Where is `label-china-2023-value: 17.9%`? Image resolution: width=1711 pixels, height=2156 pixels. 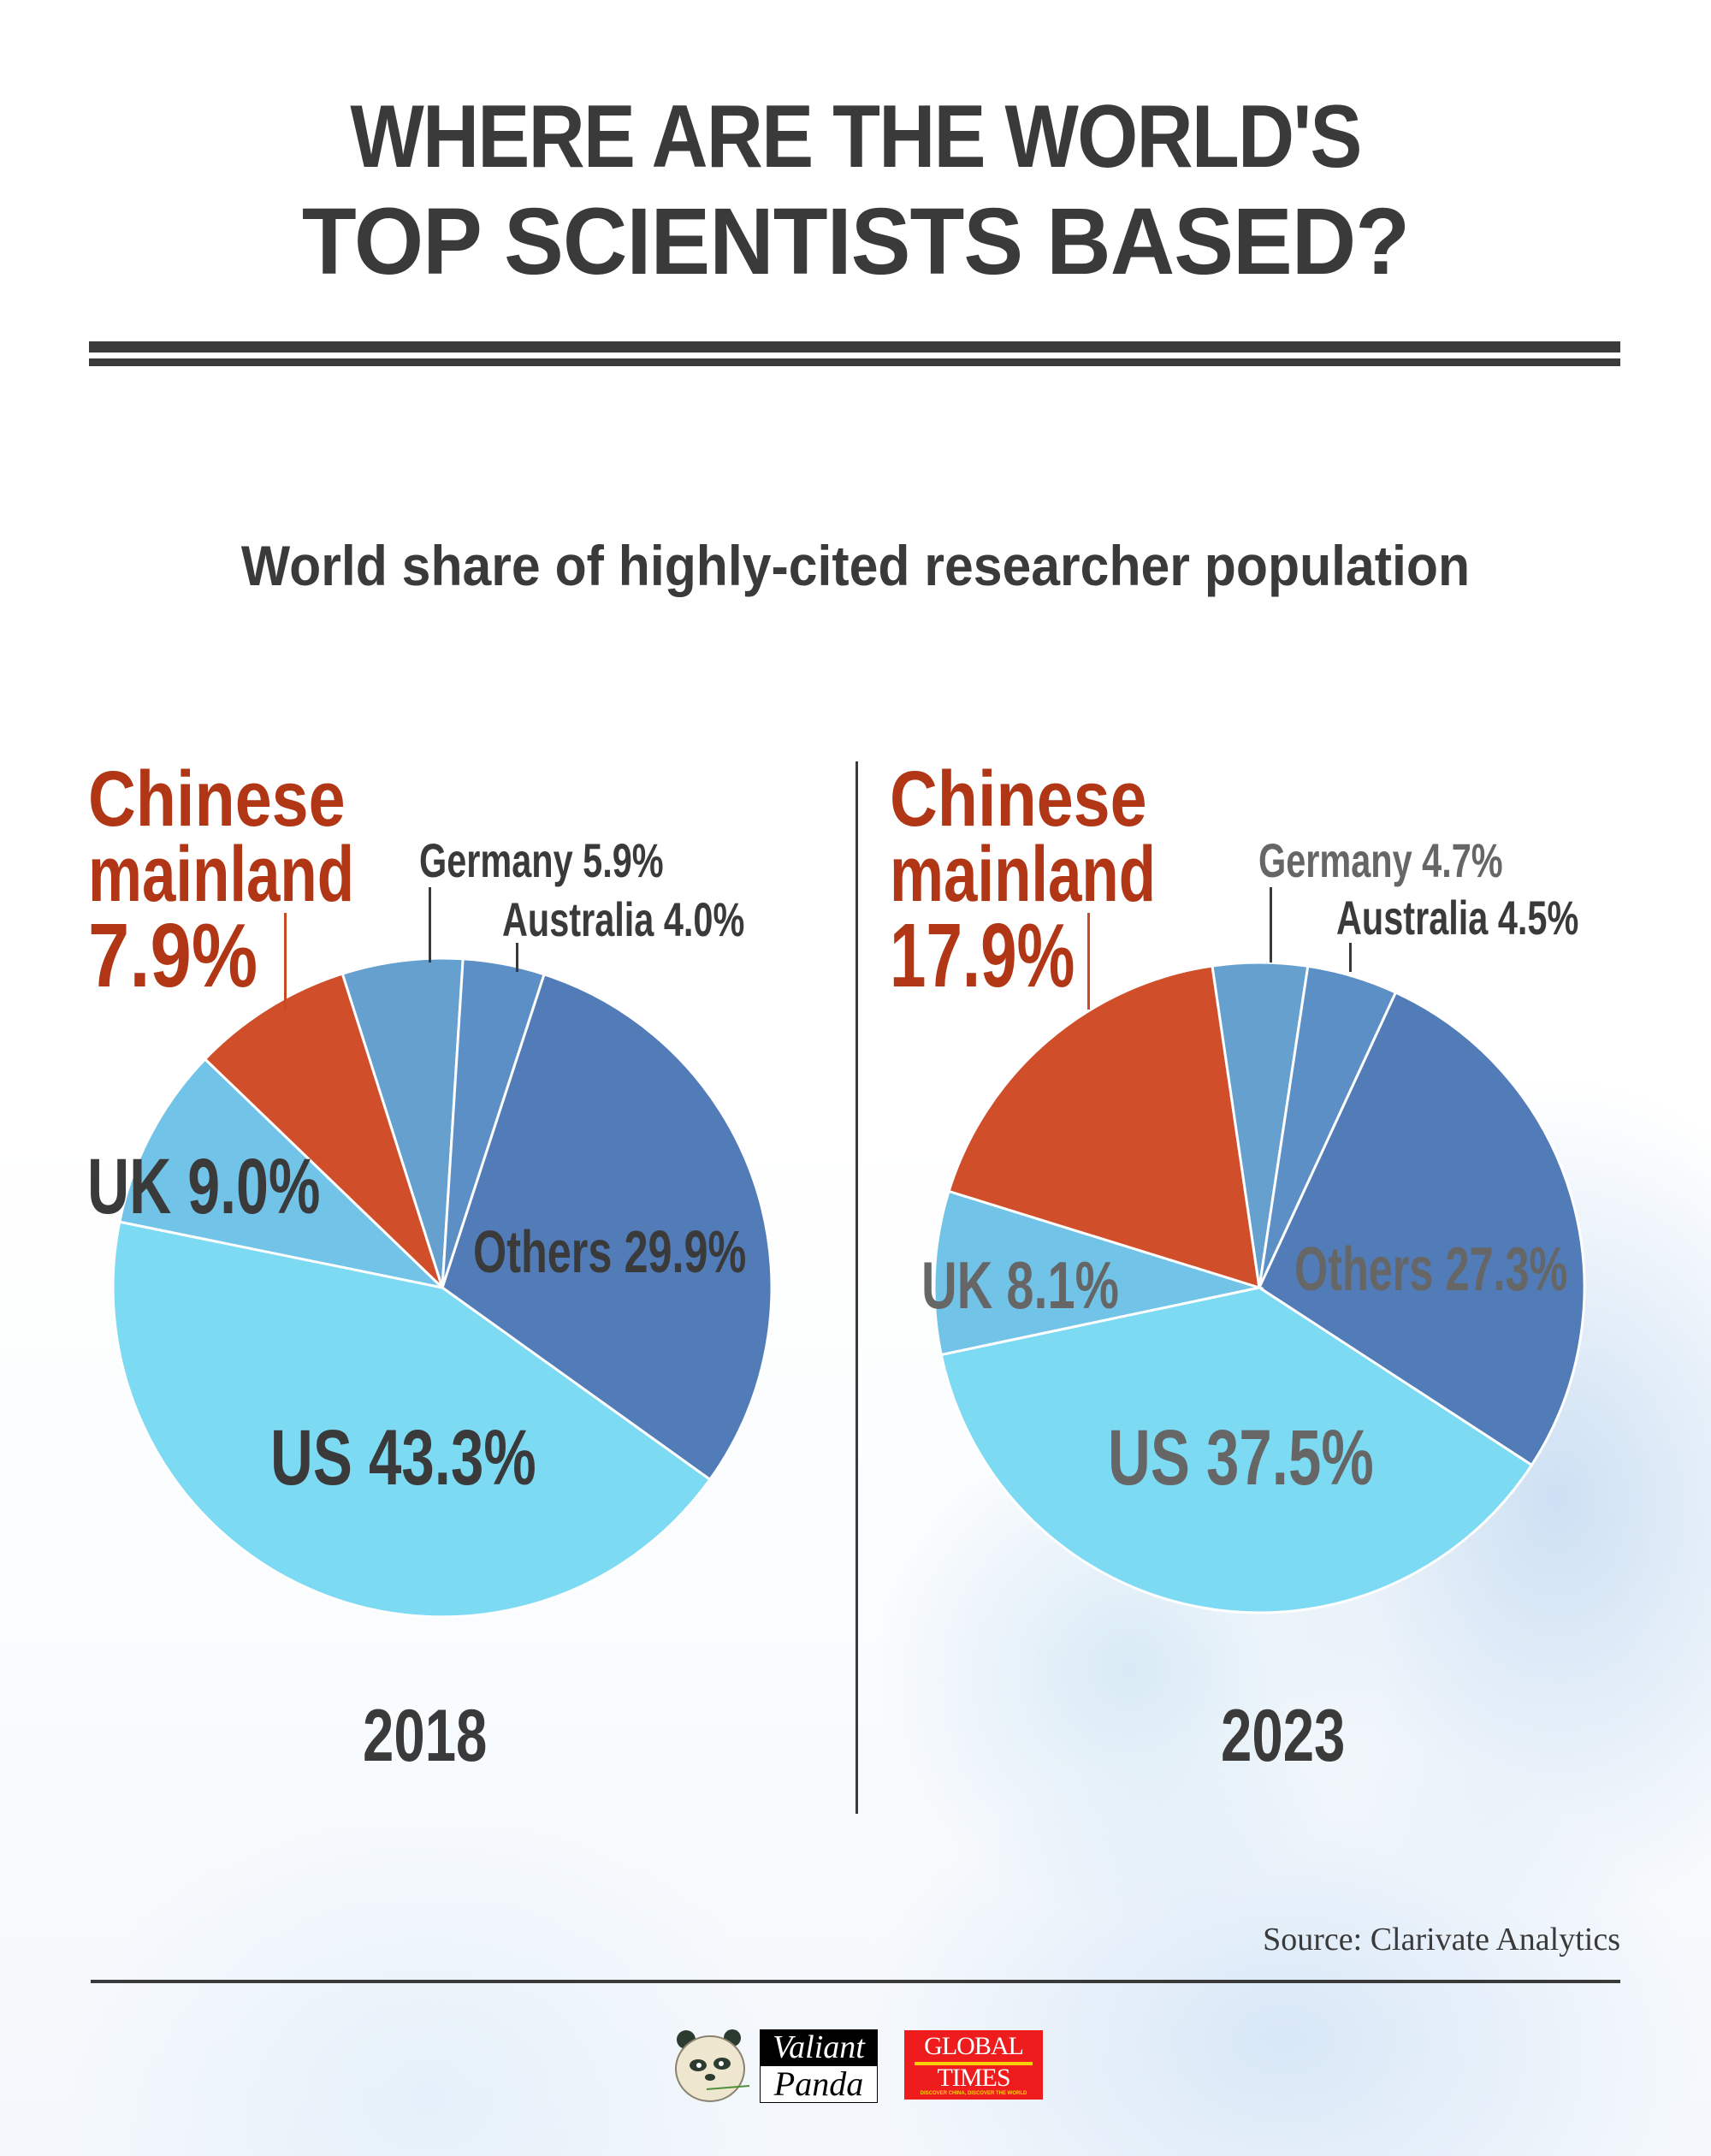
label-china-2023-value: 17.9% is located at coordinates (983, 955).